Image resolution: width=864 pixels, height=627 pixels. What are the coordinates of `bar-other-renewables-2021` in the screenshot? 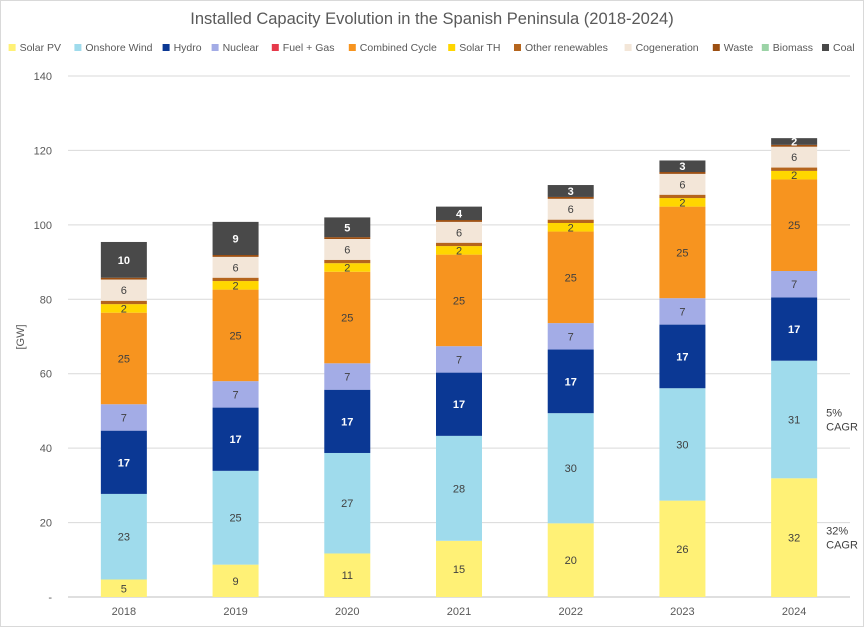 It's located at (459, 244).